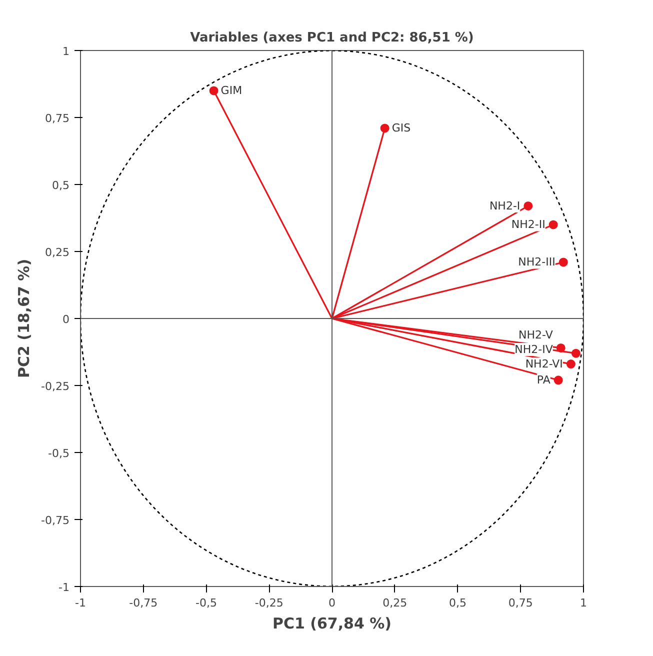 This screenshot has width=653, height=656. I want to click on chart-title: Variables (axes PC1 and PC2: 86,51 %), so click(332, 38).